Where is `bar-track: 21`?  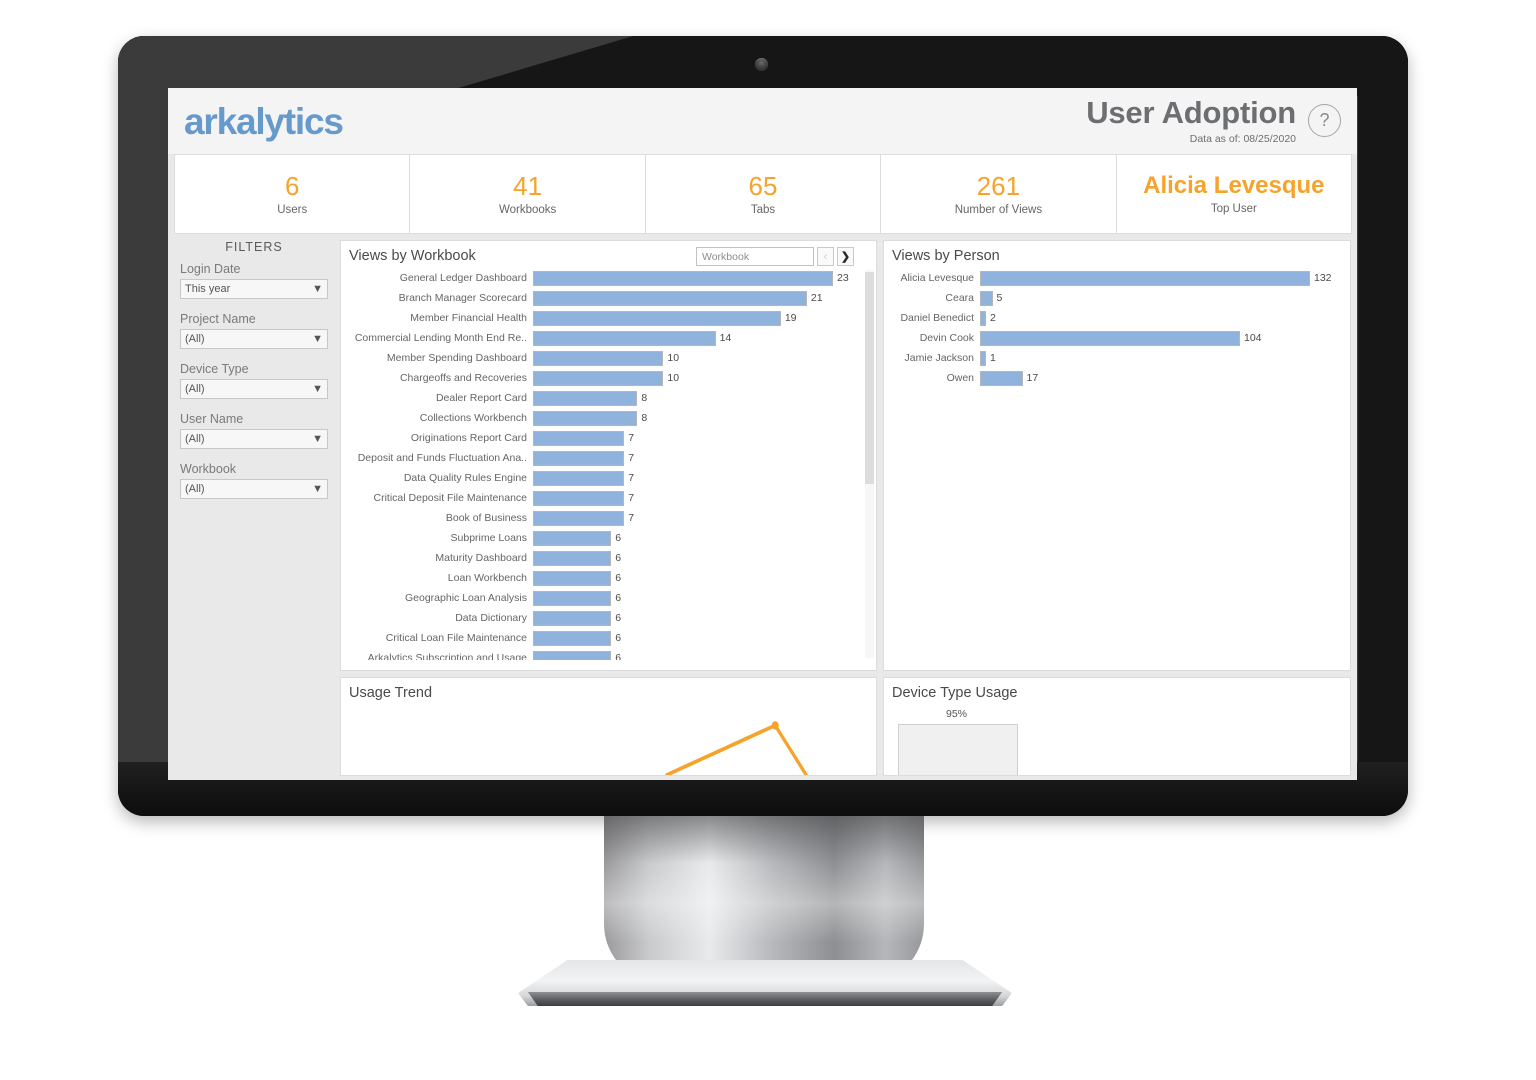
bar-track: 21 is located at coordinates (700, 298).